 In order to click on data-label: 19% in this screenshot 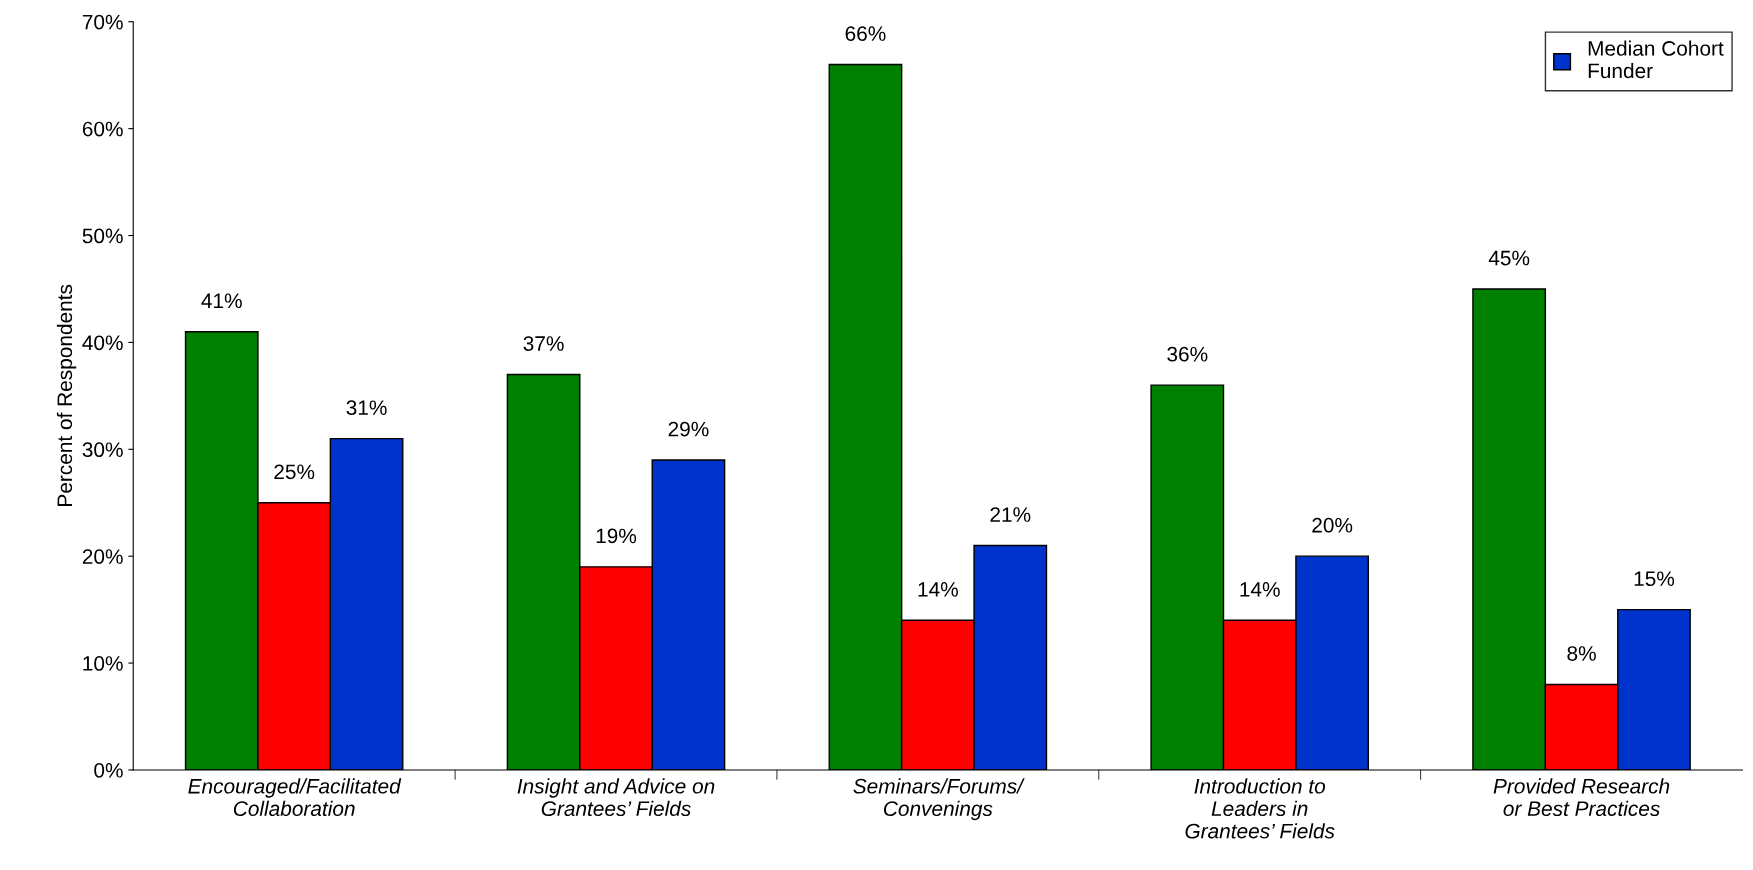, I will do `click(616, 536)`.